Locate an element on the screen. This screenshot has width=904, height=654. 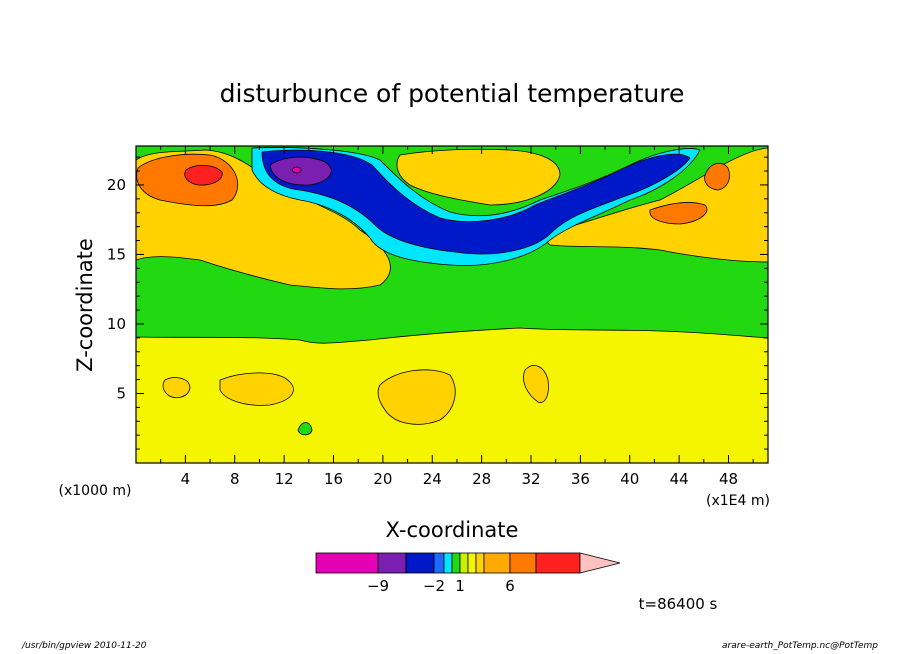
x-axis-label: X-coordinate is located at coordinates (452, 530).